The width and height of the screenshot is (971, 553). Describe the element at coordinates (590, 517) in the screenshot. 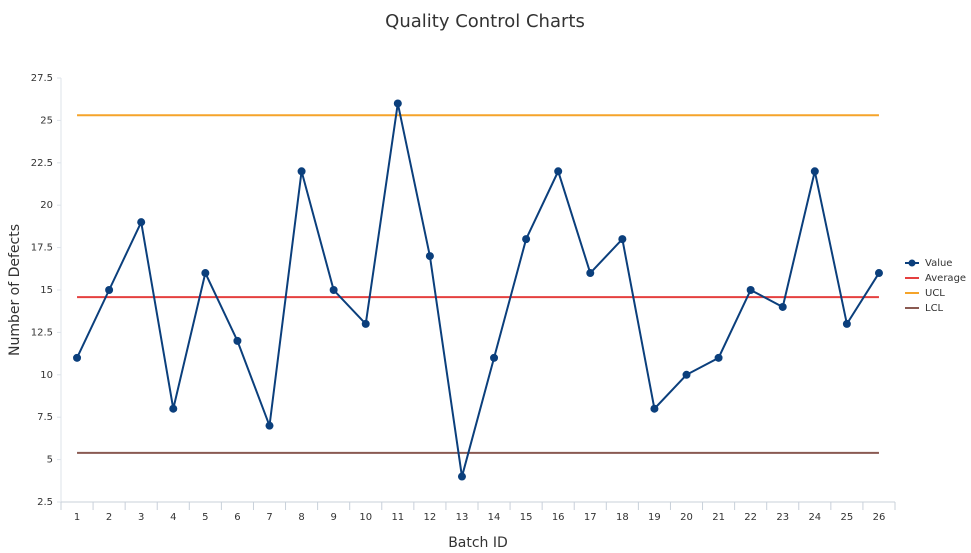

I see `x-tick-label: 17` at that location.